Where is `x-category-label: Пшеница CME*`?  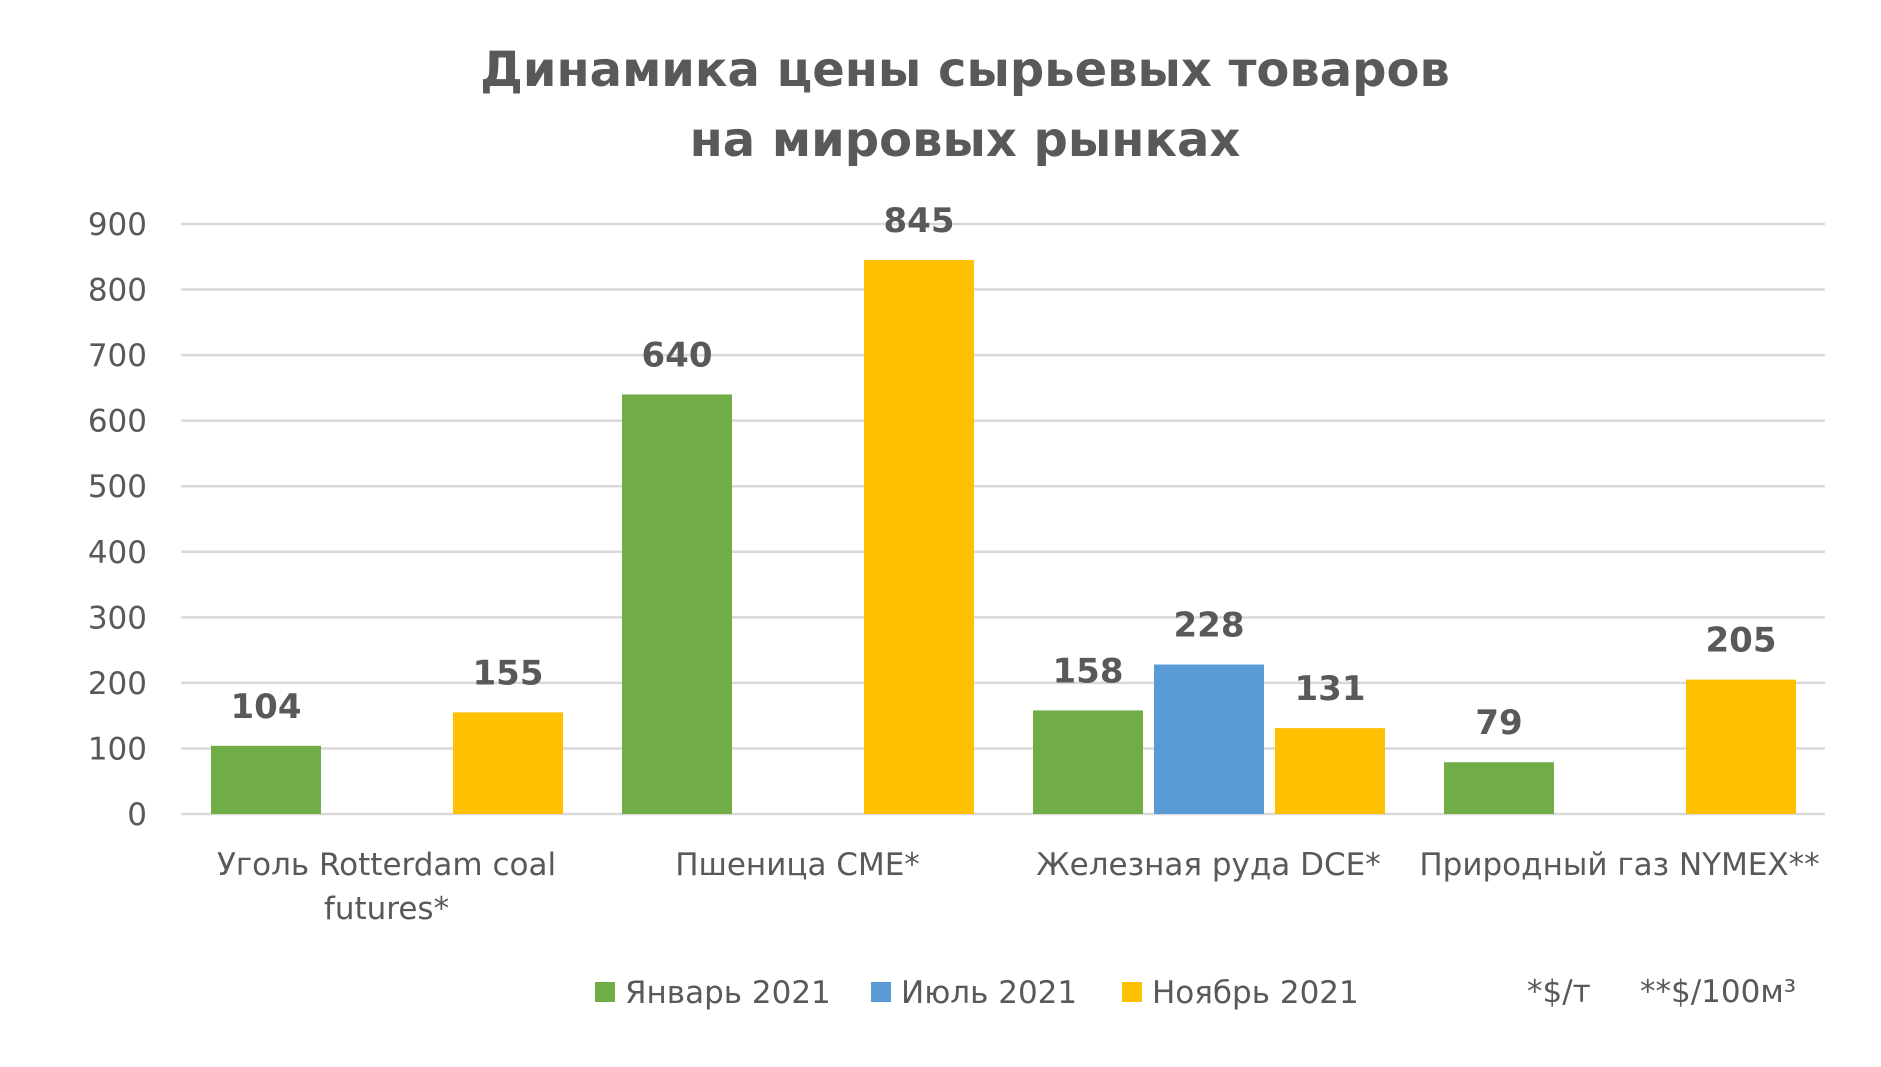 x-category-label: Пшеница CME* is located at coordinates (797, 865).